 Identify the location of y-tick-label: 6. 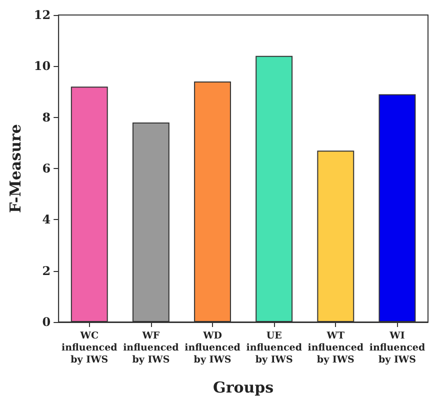
(46, 169).